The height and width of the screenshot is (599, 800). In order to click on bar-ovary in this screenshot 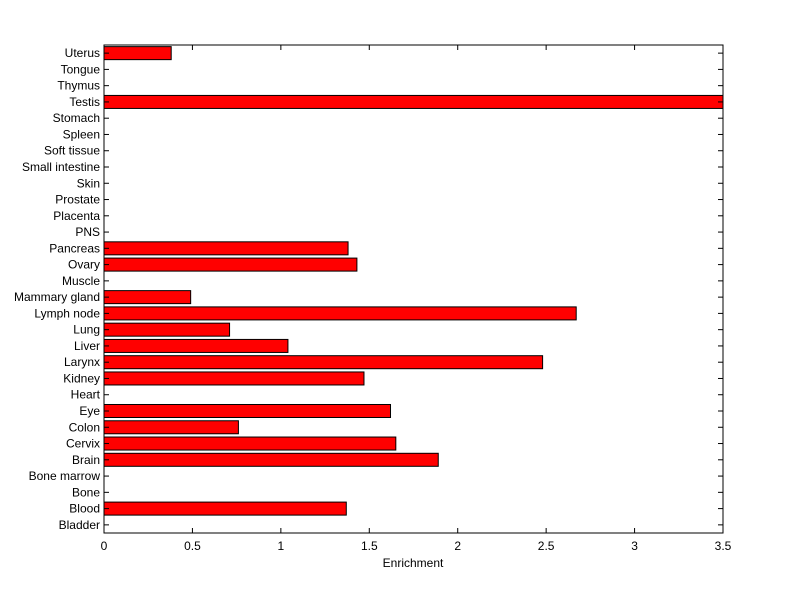, I will do `click(230, 264)`.